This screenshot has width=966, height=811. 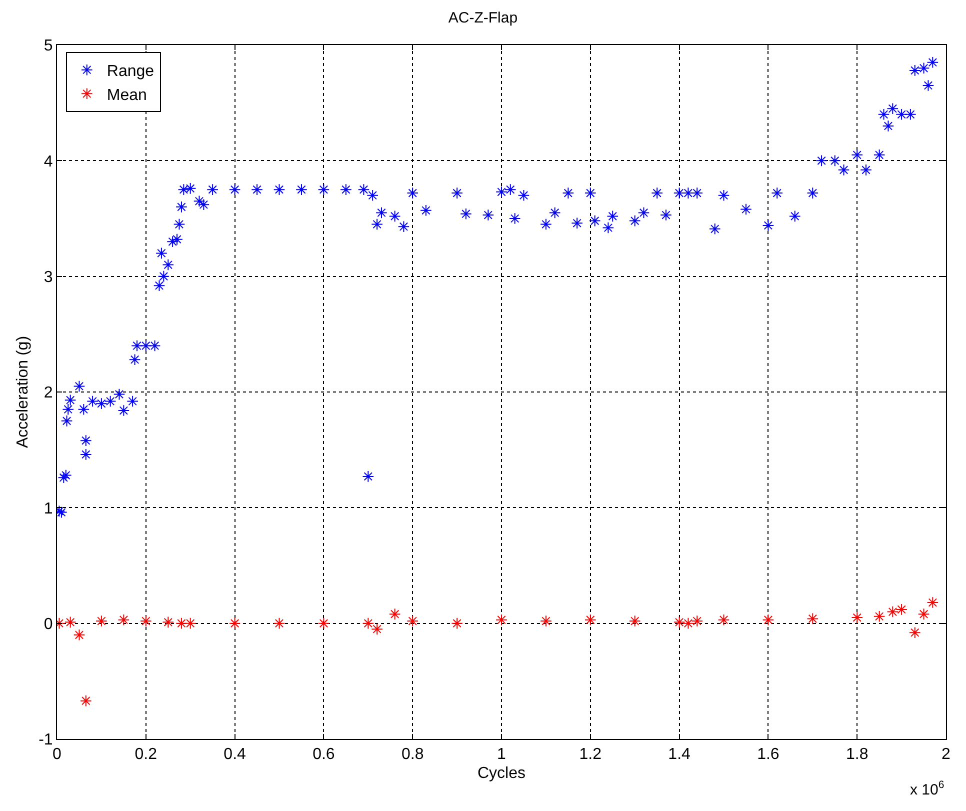 What do you see at coordinates (323, 755) in the screenshot?
I see `x-tick-label: 0.6` at bounding box center [323, 755].